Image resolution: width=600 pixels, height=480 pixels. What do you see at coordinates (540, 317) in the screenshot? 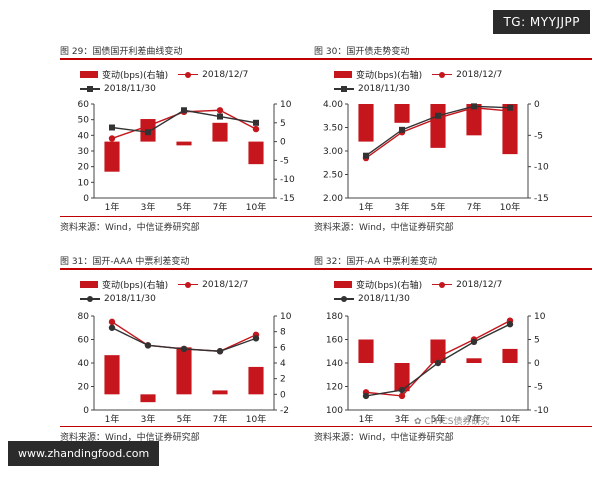
I see `y-tick-label-right: 10` at bounding box center [540, 317].